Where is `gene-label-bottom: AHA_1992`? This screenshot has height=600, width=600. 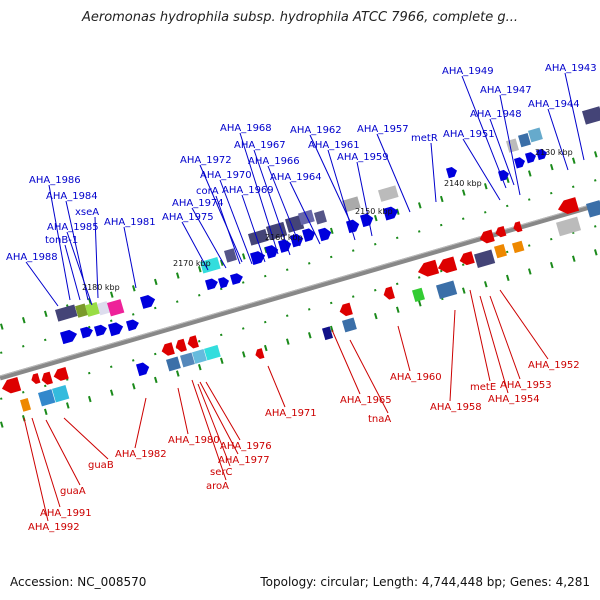 gene-label-bottom: AHA_1992 is located at coordinates (54, 527).